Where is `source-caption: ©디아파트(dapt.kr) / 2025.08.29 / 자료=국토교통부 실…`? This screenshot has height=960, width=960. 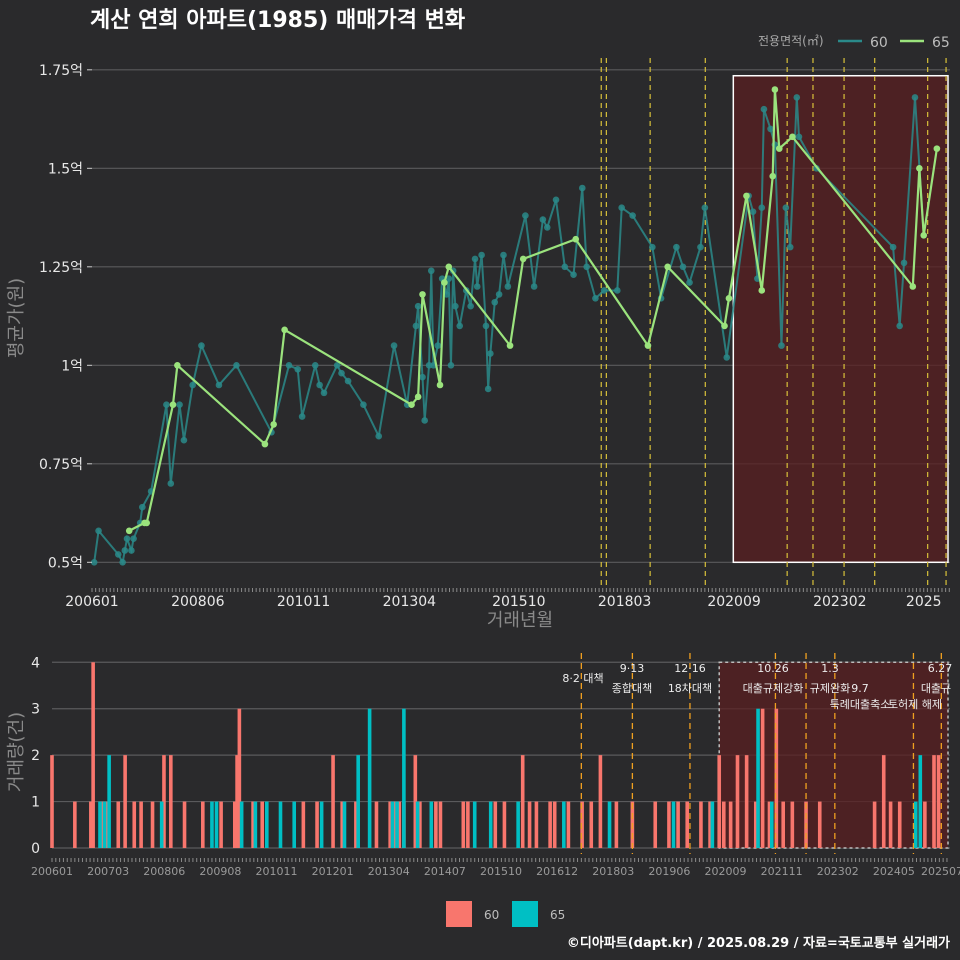
source-caption: ©디아파트(dapt.kr) / 2025.08.29 / 자료=국토교통부 실… is located at coordinates (758, 943).